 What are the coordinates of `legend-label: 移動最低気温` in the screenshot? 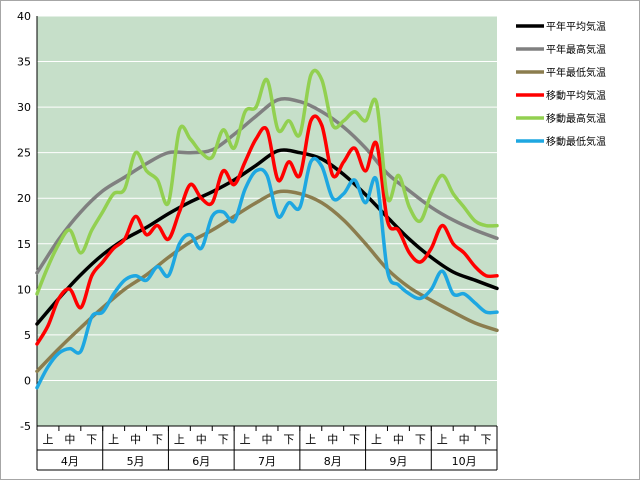 It's located at (576, 141).